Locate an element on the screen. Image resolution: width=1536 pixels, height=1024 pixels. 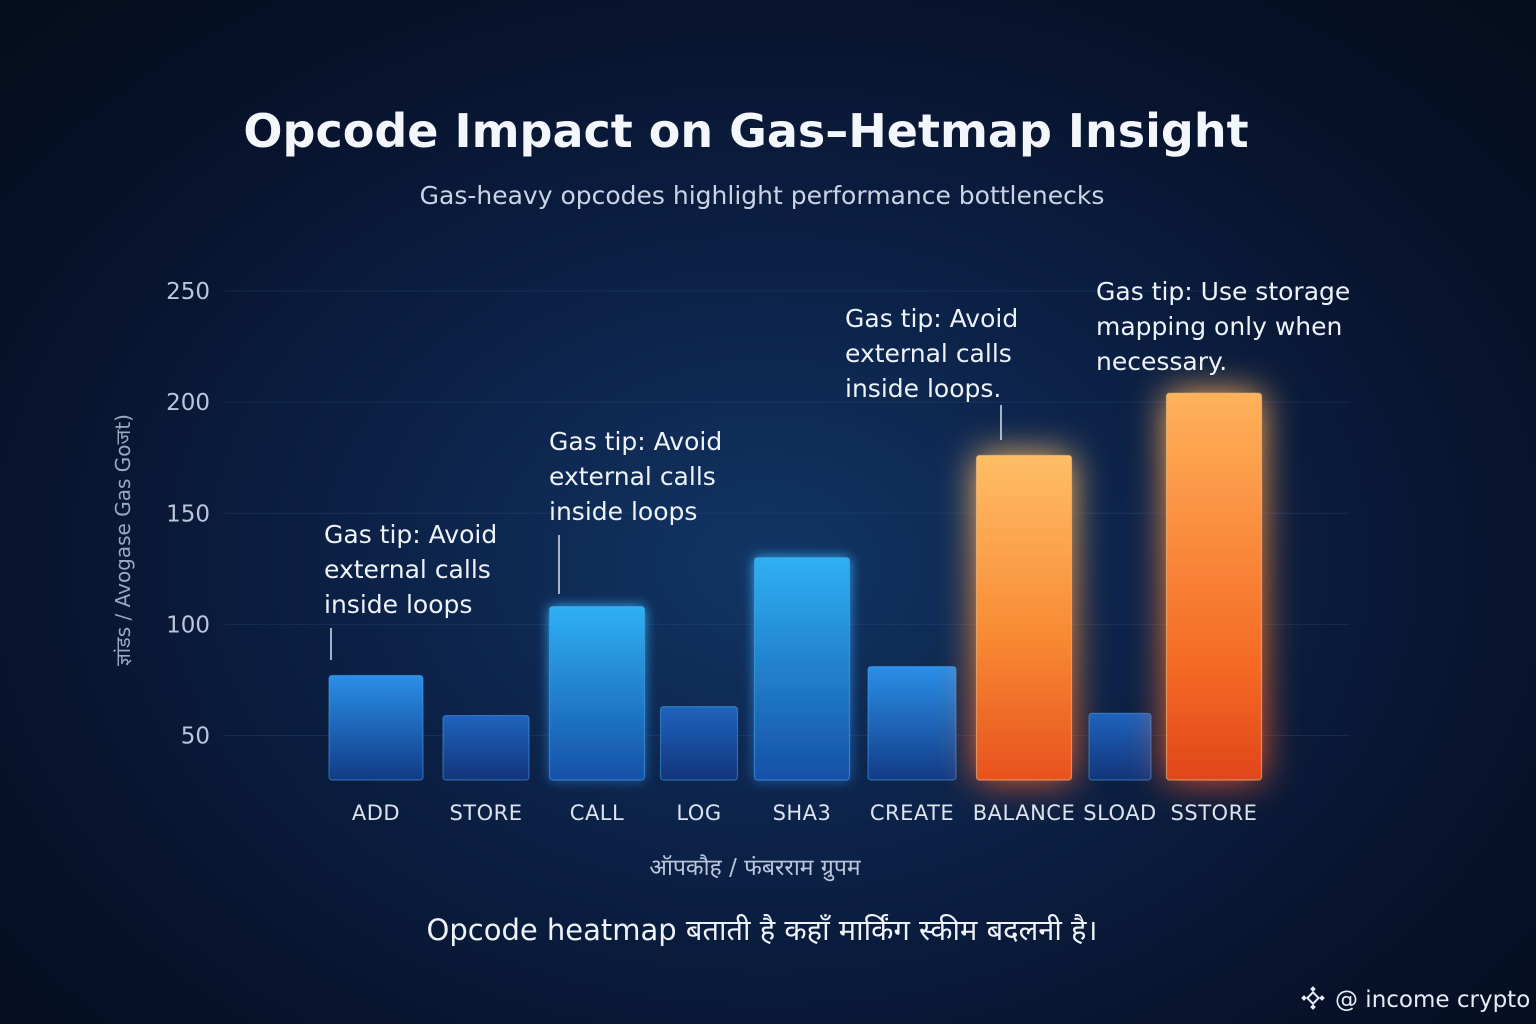
y-tick-label: 200 is located at coordinates (188, 403).